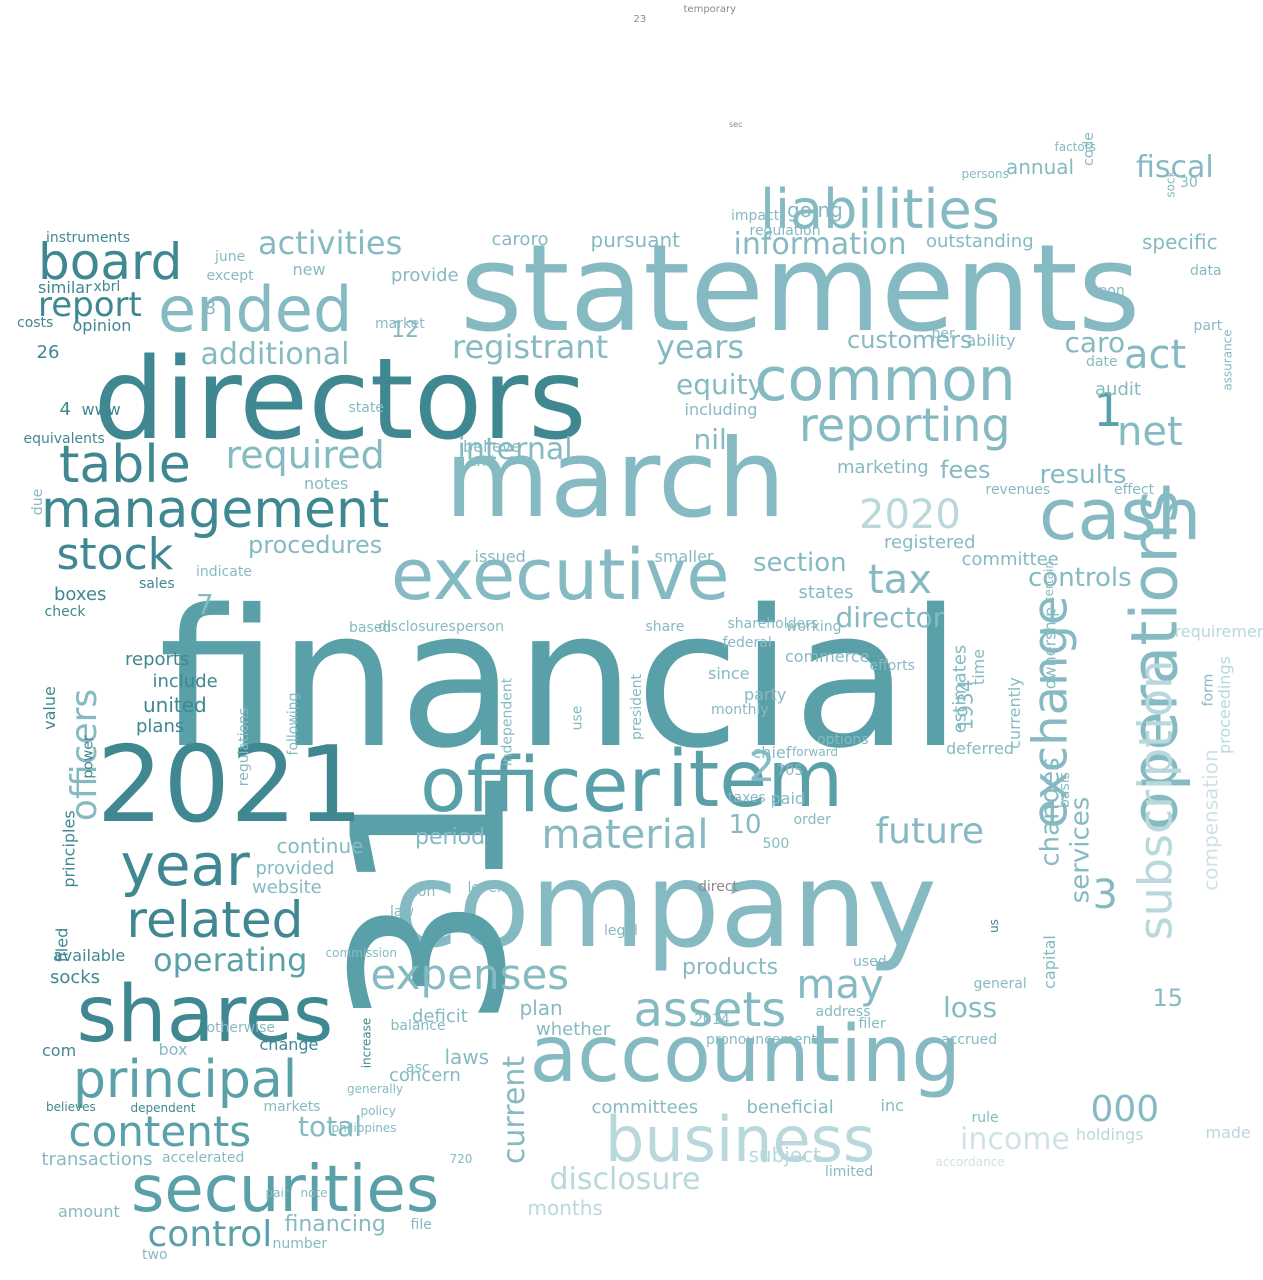 The image size is (1263, 1280). I want to click on cloud-word: subject, so click(785, 1155).